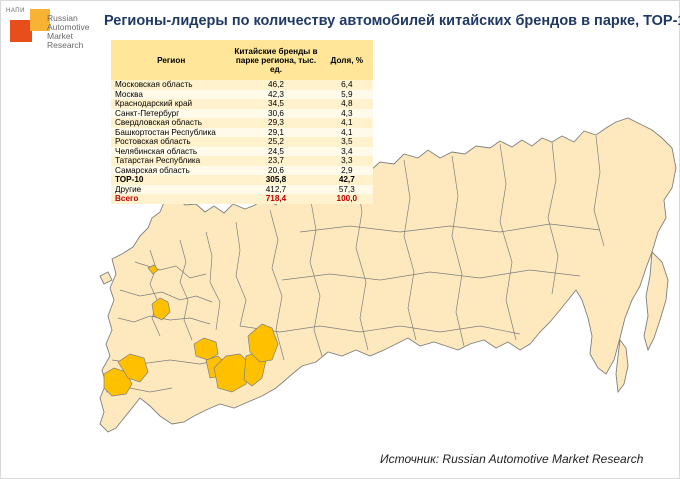 Image resolution: width=680 pixels, height=479 pixels. I want to click on table-row: Самарская область 20,6 2,9, so click(242, 170).